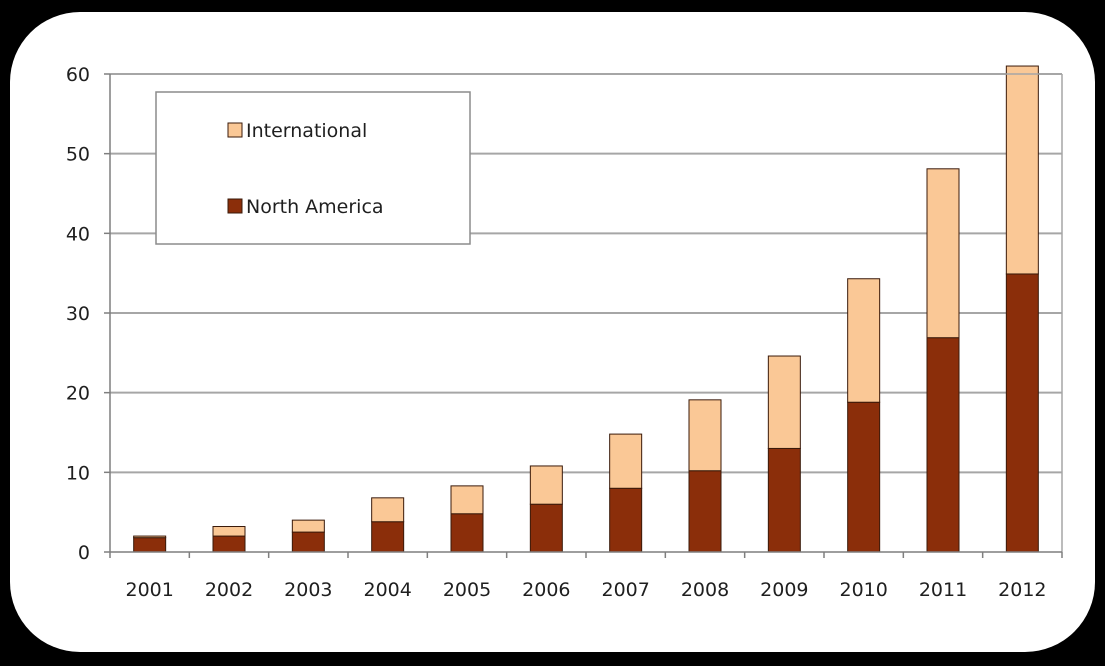 The height and width of the screenshot is (666, 1105). I want to click on bar-north-america-2003, so click(308, 542).